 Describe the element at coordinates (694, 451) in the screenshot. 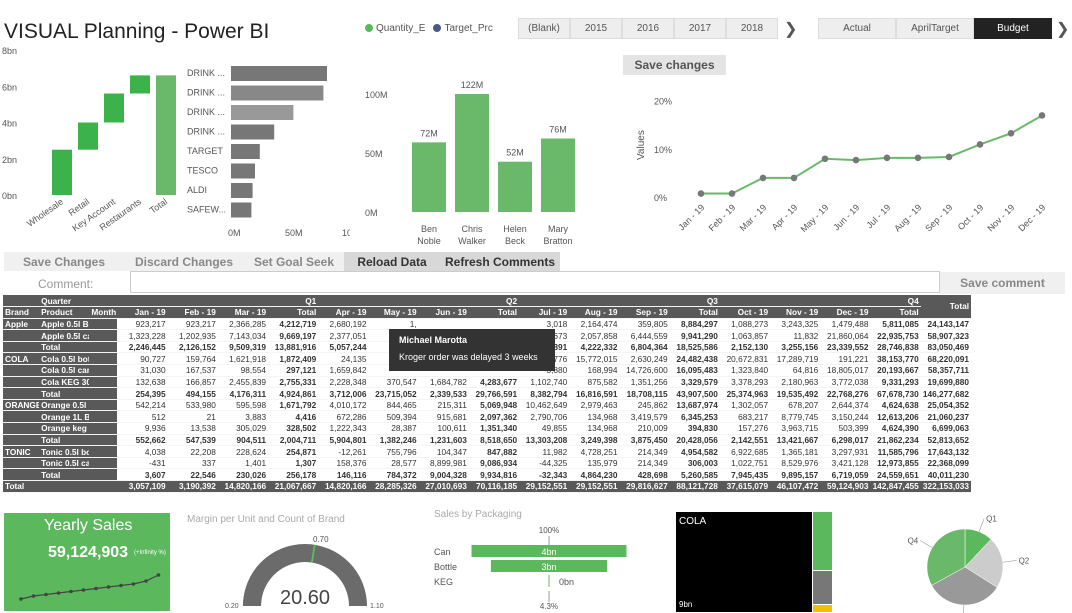

I see `value-cell: 4,954,582` at that location.